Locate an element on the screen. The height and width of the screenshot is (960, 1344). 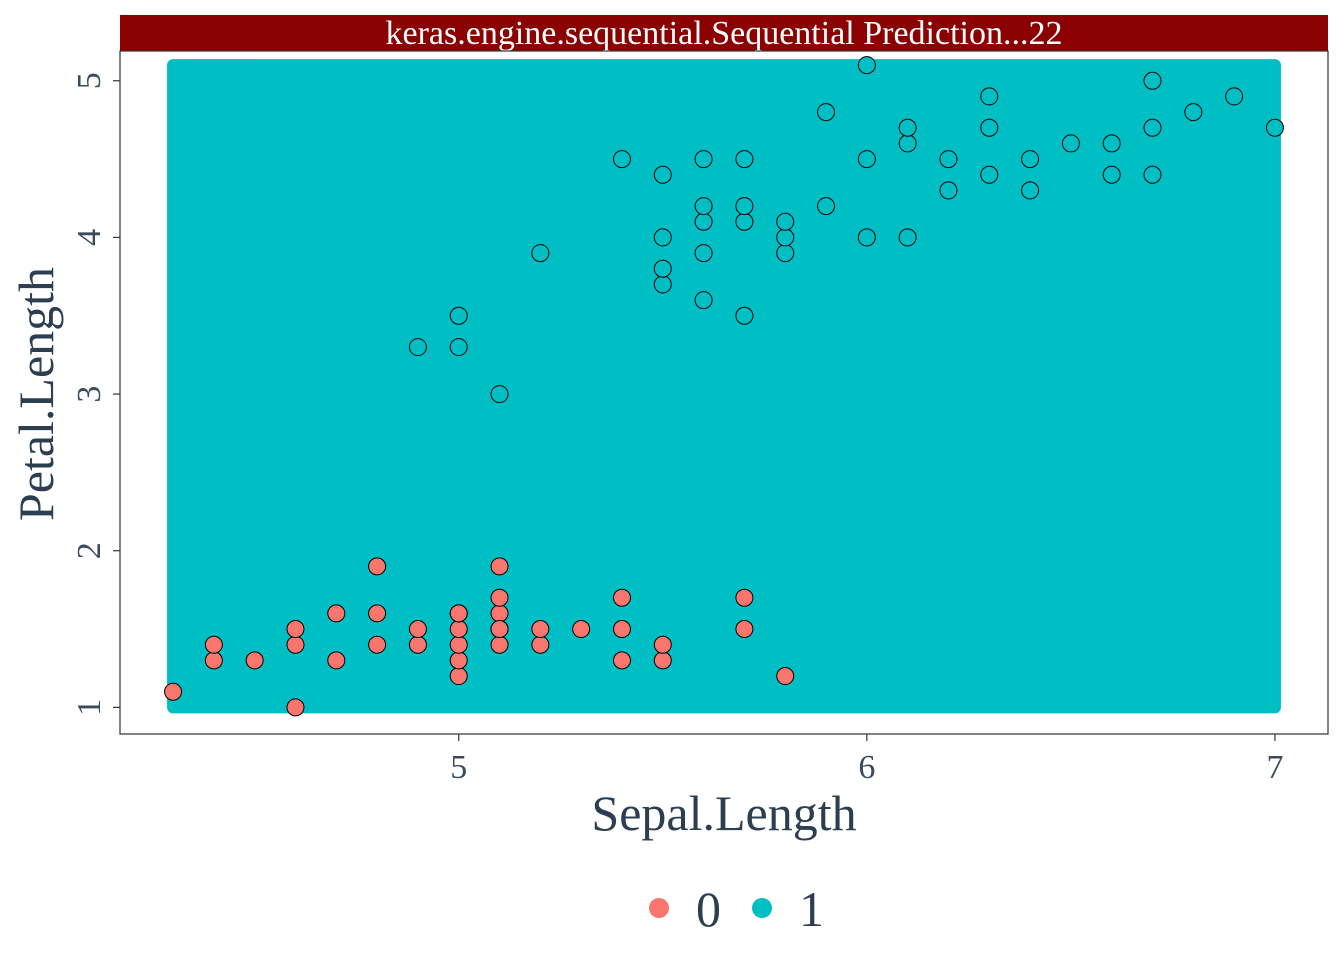
y-axis-title: Petal.Length is located at coordinates (36, 394).